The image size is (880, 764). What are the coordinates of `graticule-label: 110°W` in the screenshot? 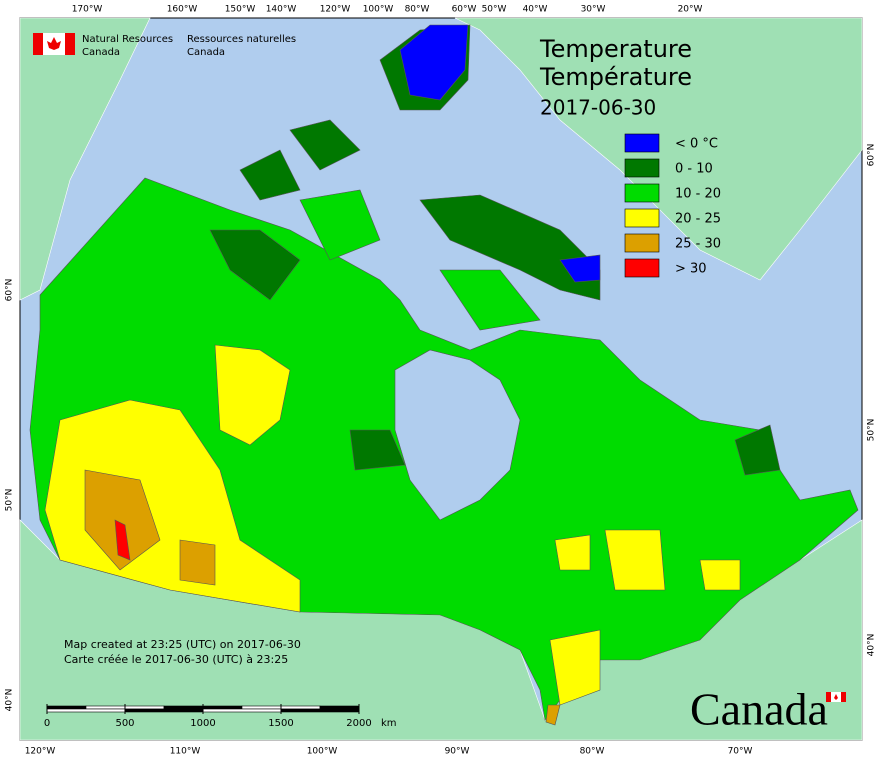 It's located at (185, 752).